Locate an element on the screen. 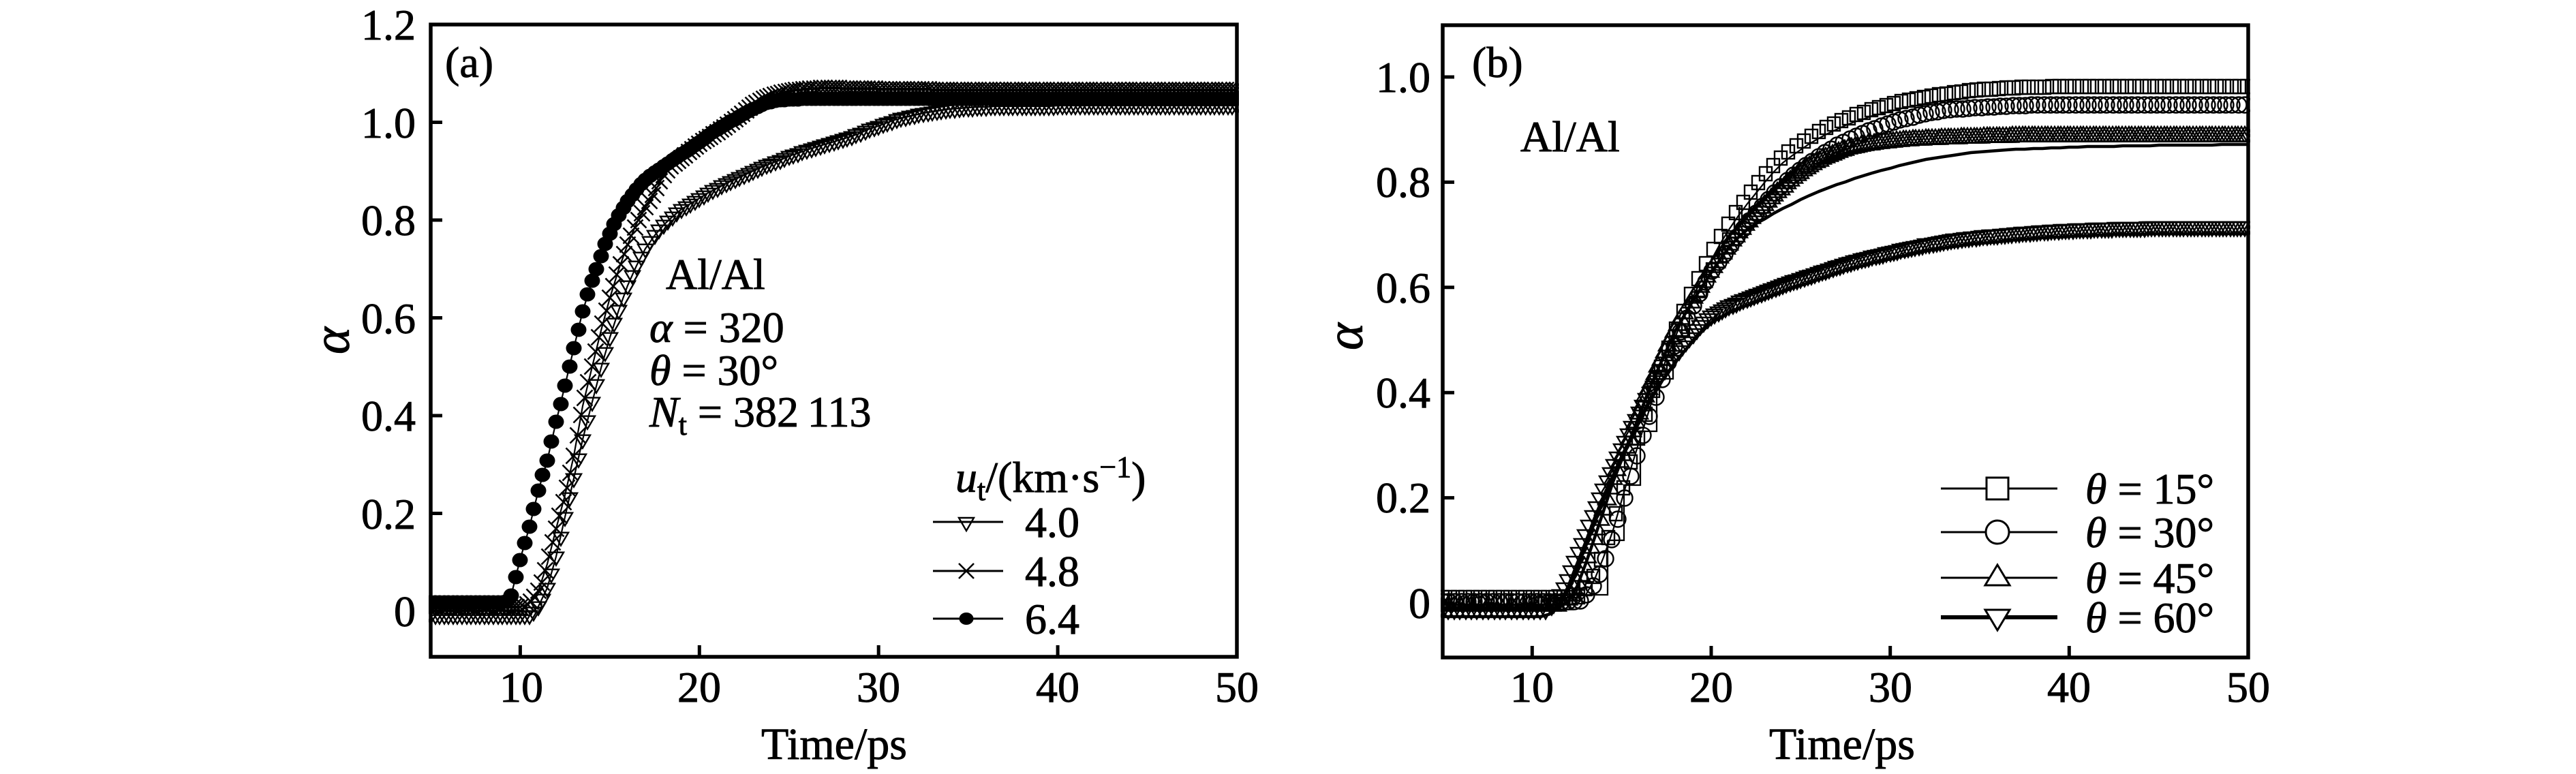 The image size is (2576, 774). svg-text: 4.0 is located at coordinates (1052, 522).